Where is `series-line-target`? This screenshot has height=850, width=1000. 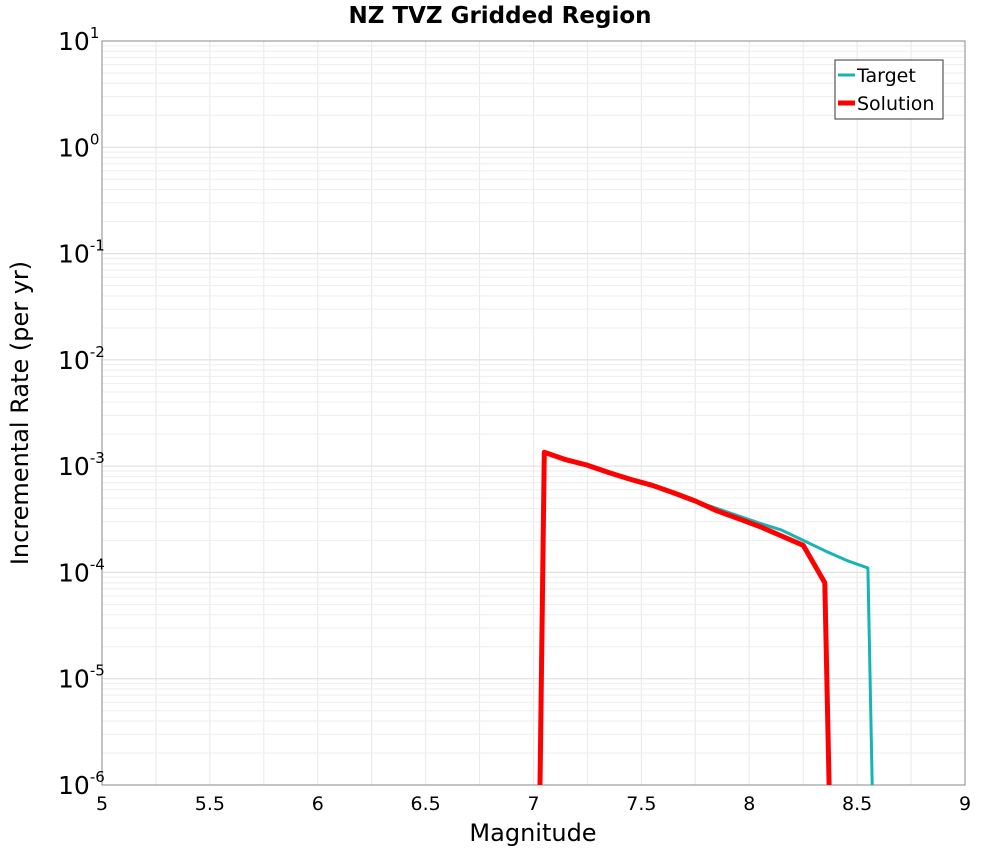 series-line-target is located at coordinates (708, 618).